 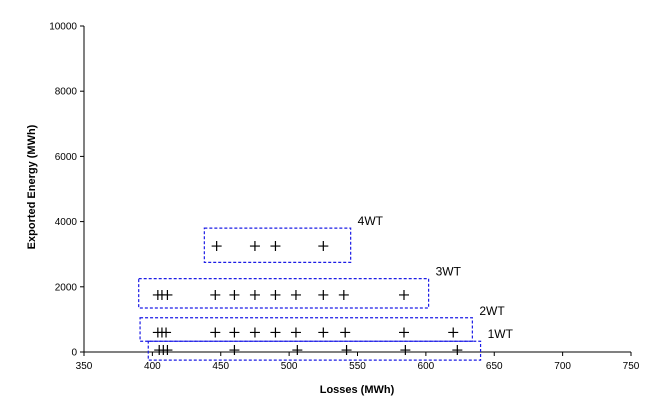 I want to click on y-tick-label: 10000, so click(x=63, y=27).